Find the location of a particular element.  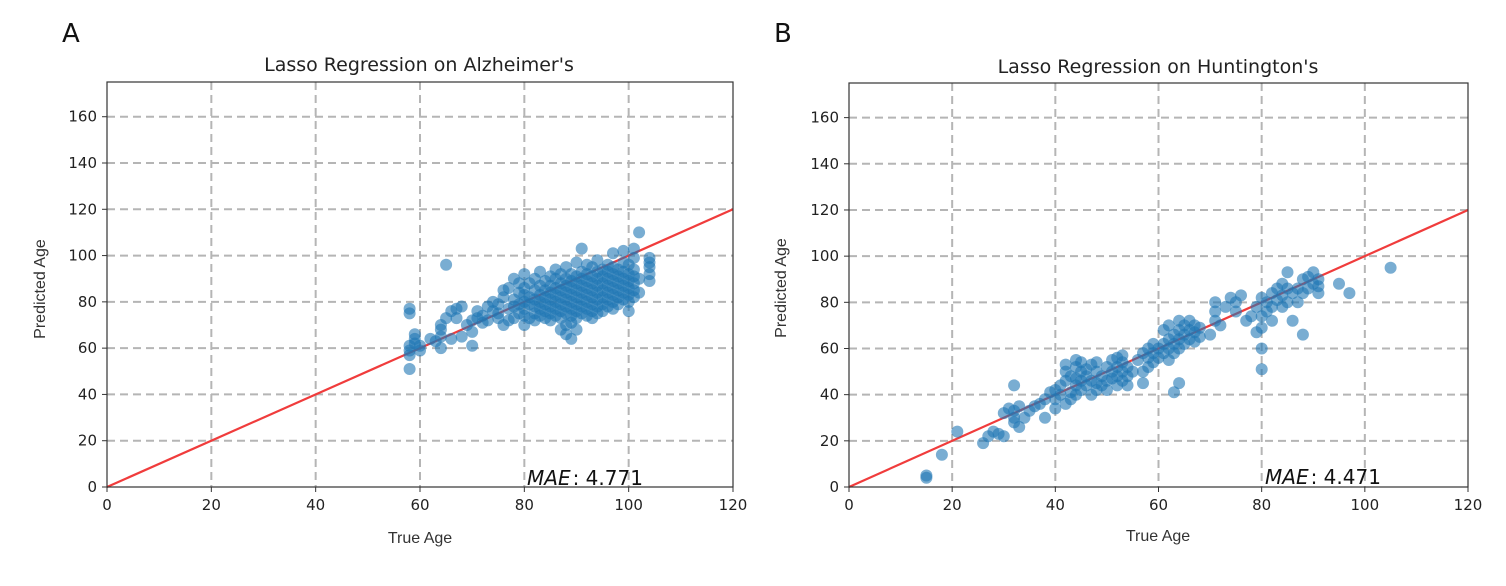

y-tick-label: 120 is located at coordinates (824, 210).